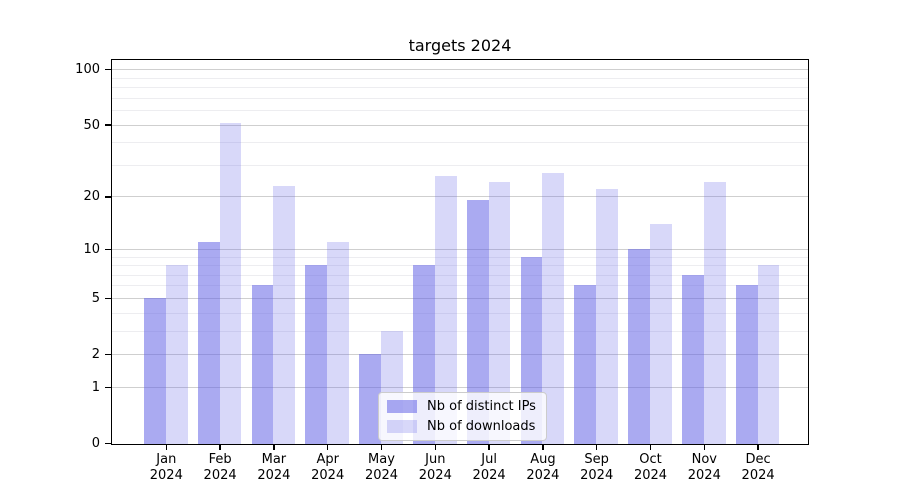 The height and width of the screenshot is (500, 900). What do you see at coordinates (650, 459) in the screenshot?
I see `x-tick-month: Oct` at bounding box center [650, 459].